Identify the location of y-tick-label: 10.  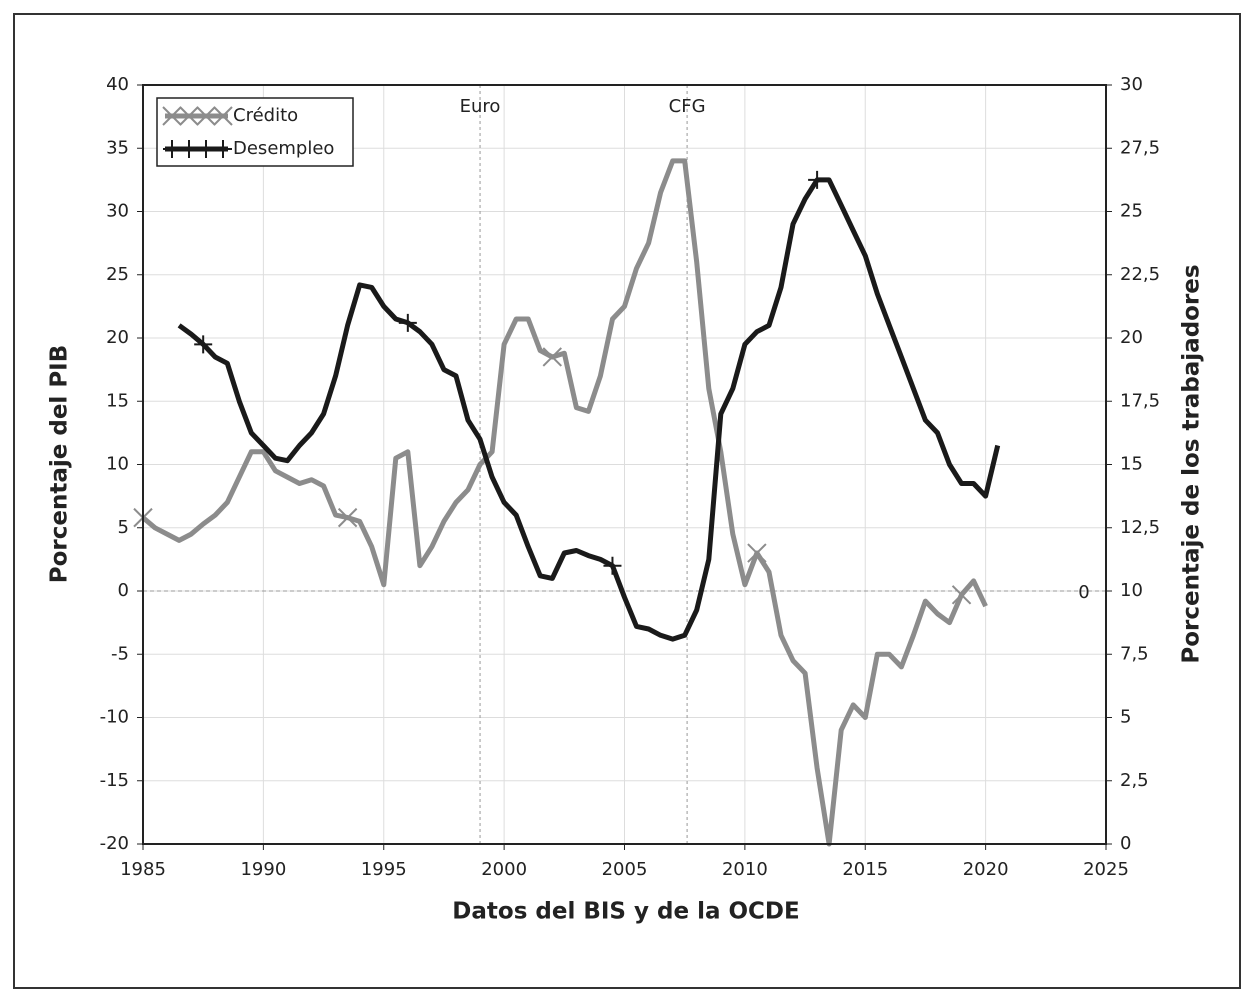
(117, 464).